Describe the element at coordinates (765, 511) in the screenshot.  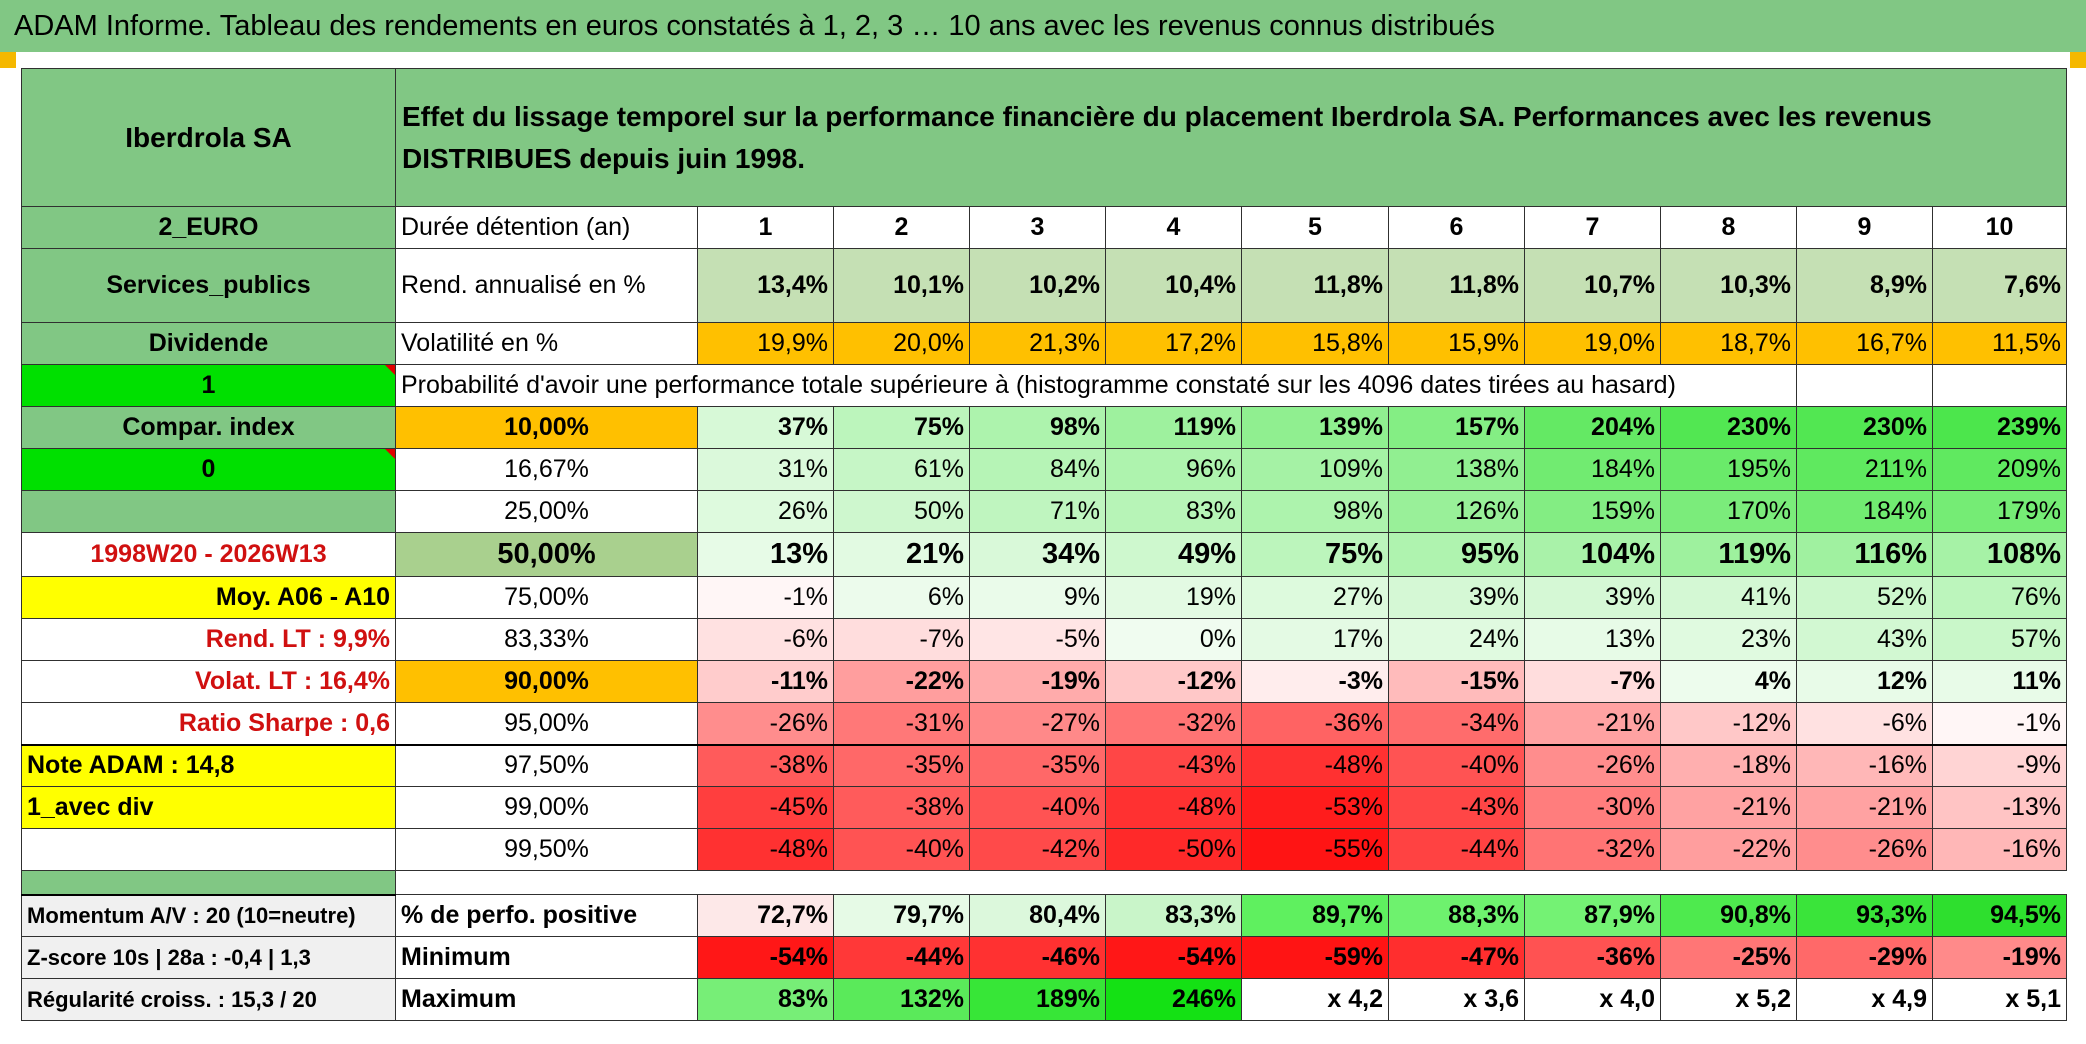
I see `probability-value: 26%` at that location.